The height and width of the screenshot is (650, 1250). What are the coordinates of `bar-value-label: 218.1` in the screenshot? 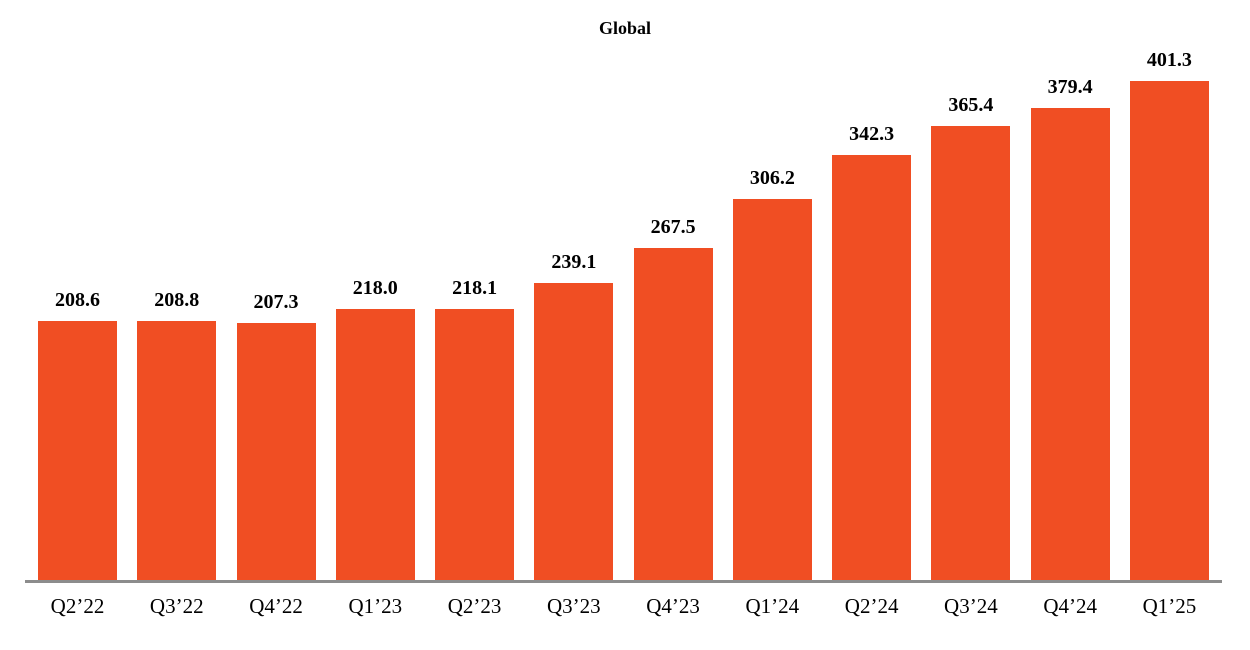 It's located at (475, 288).